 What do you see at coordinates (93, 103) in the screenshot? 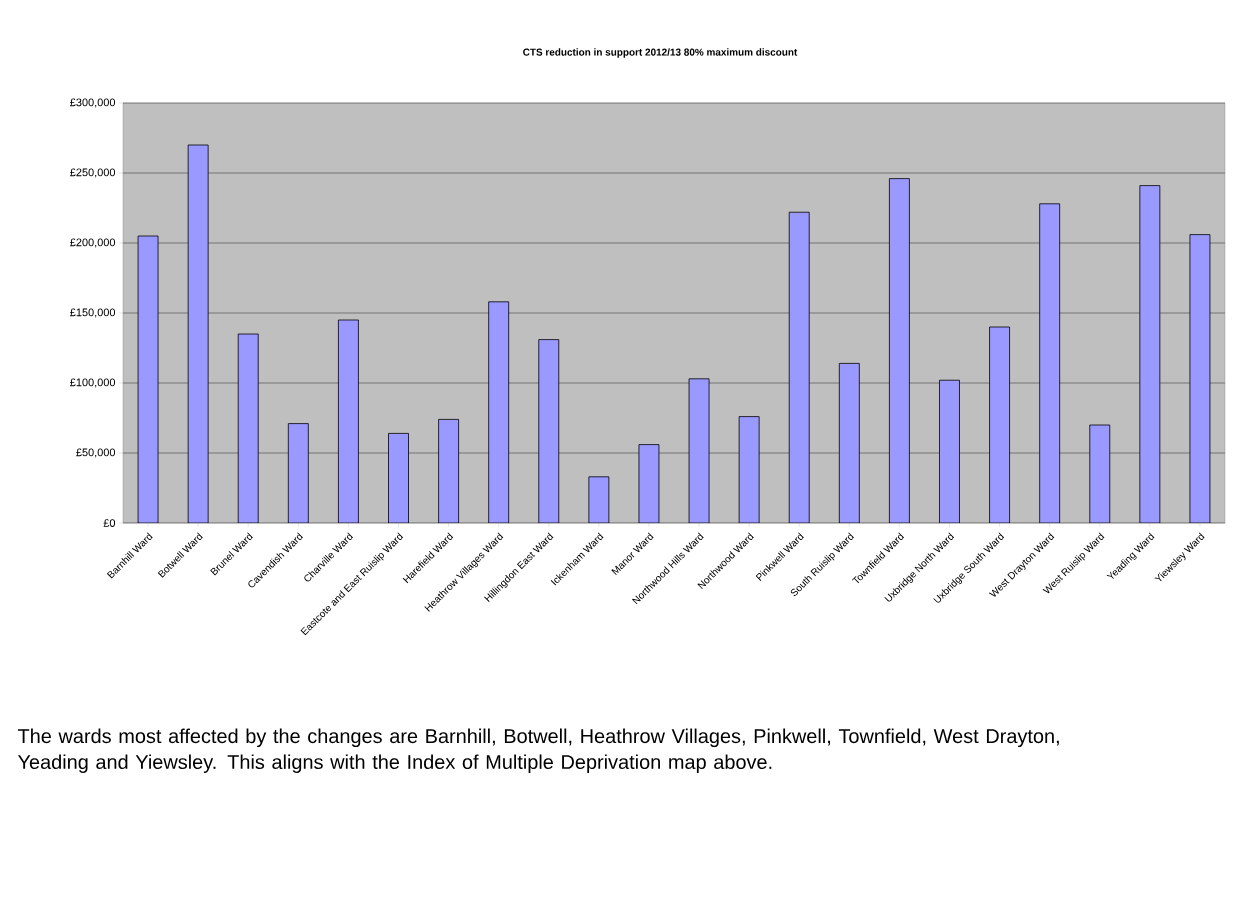
I see `y-tick-label: £300,000` at bounding box center [93, 103].